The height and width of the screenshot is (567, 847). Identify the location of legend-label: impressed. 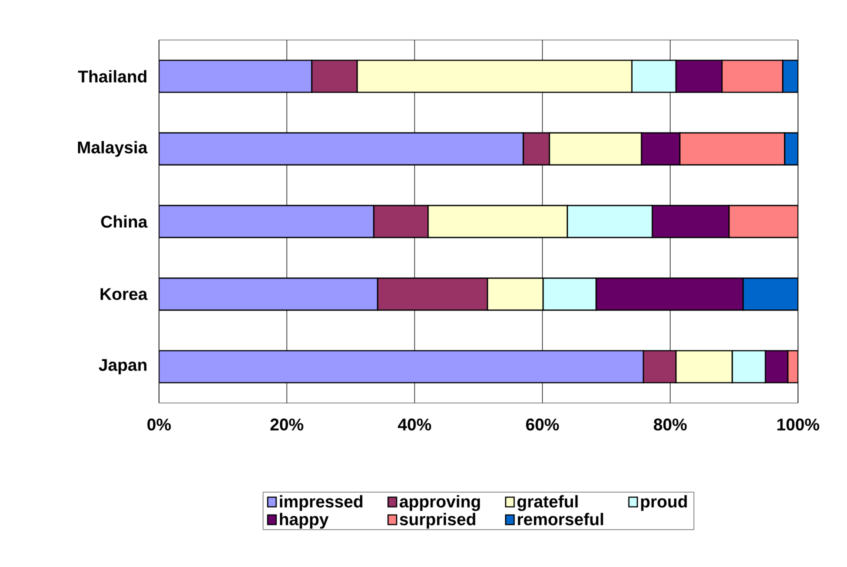
(321, 503).